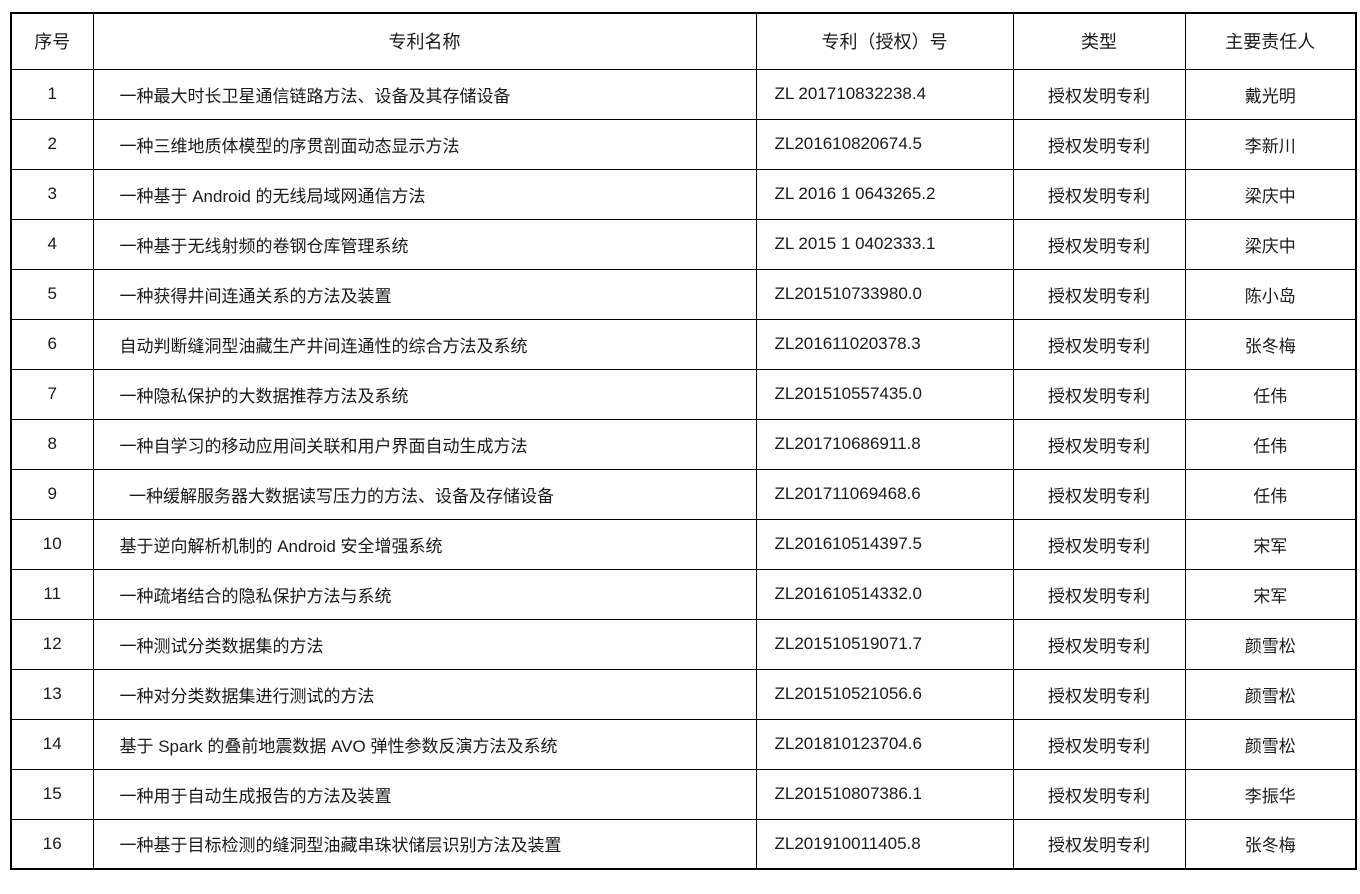 This screenshot has height=894, width=1360. Describe the element at coordinates (884, 844) in the screenshot. I see `cell-patent-number: ZL201910011405.8` at that location.